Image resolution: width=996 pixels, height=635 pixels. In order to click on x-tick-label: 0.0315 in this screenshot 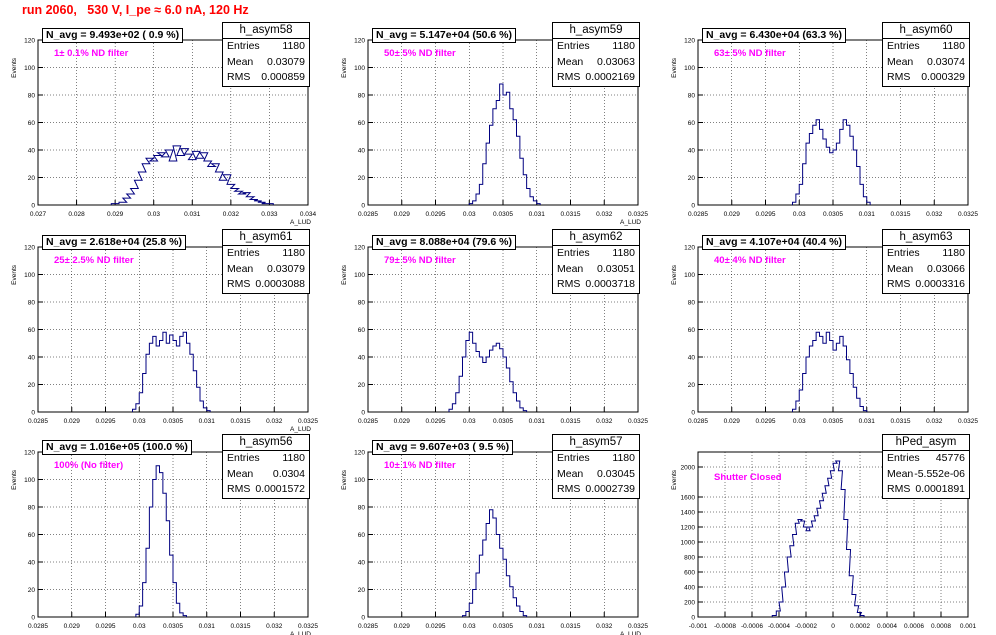, I will do `click(571, 421)`.